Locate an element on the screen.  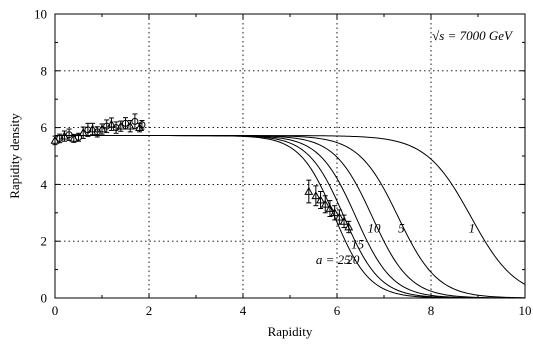
x-tick-label: 4 is located at coordinates (243, 310).